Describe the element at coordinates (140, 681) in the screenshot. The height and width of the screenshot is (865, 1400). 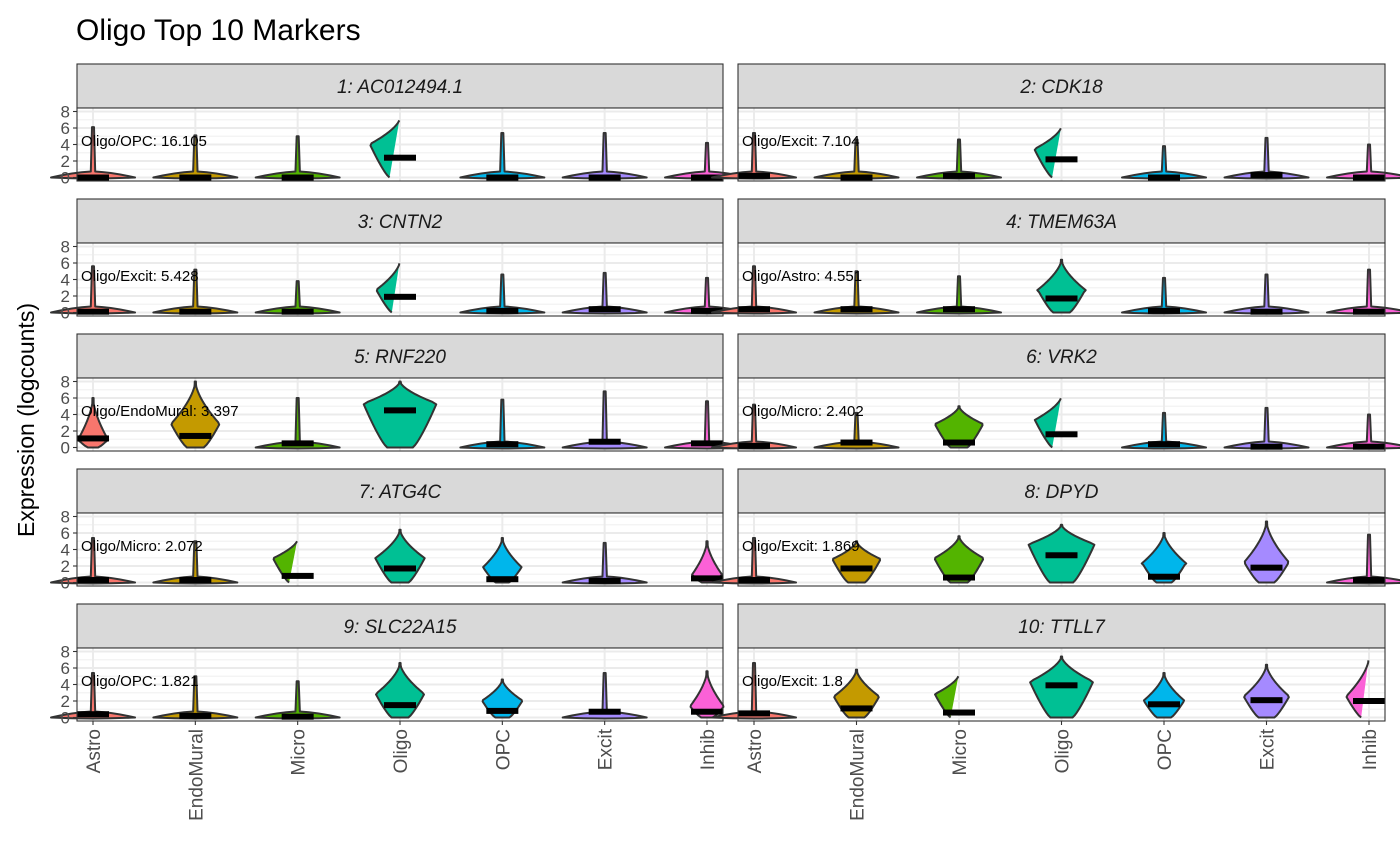
I see `ratio-annotation: Oligo/OPC: 1.821` at that location.